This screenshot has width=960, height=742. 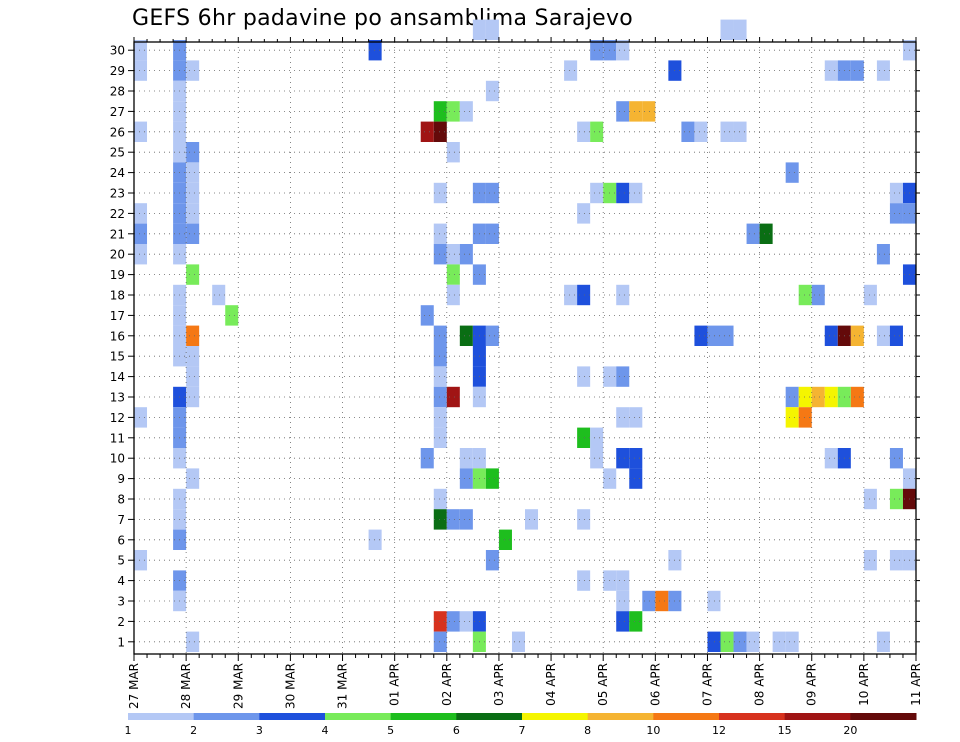 I want to click on y-tick-label: 1, so click(x=121, y=642).